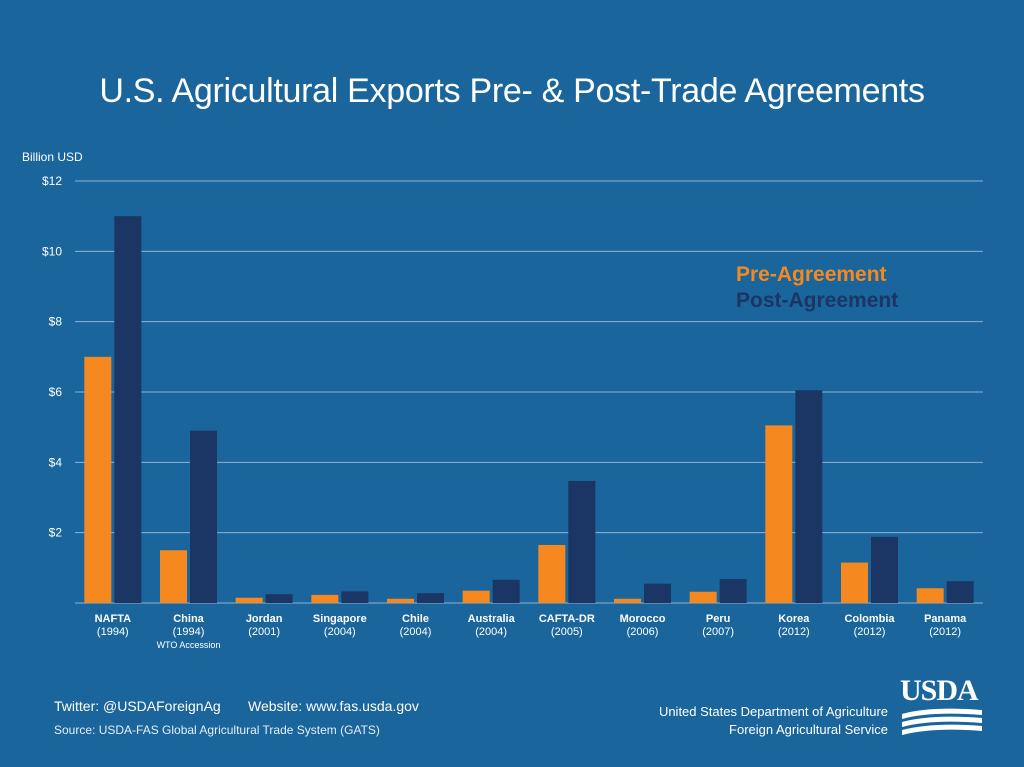  I want to click on usda-logo-icon, so click(942, 721).